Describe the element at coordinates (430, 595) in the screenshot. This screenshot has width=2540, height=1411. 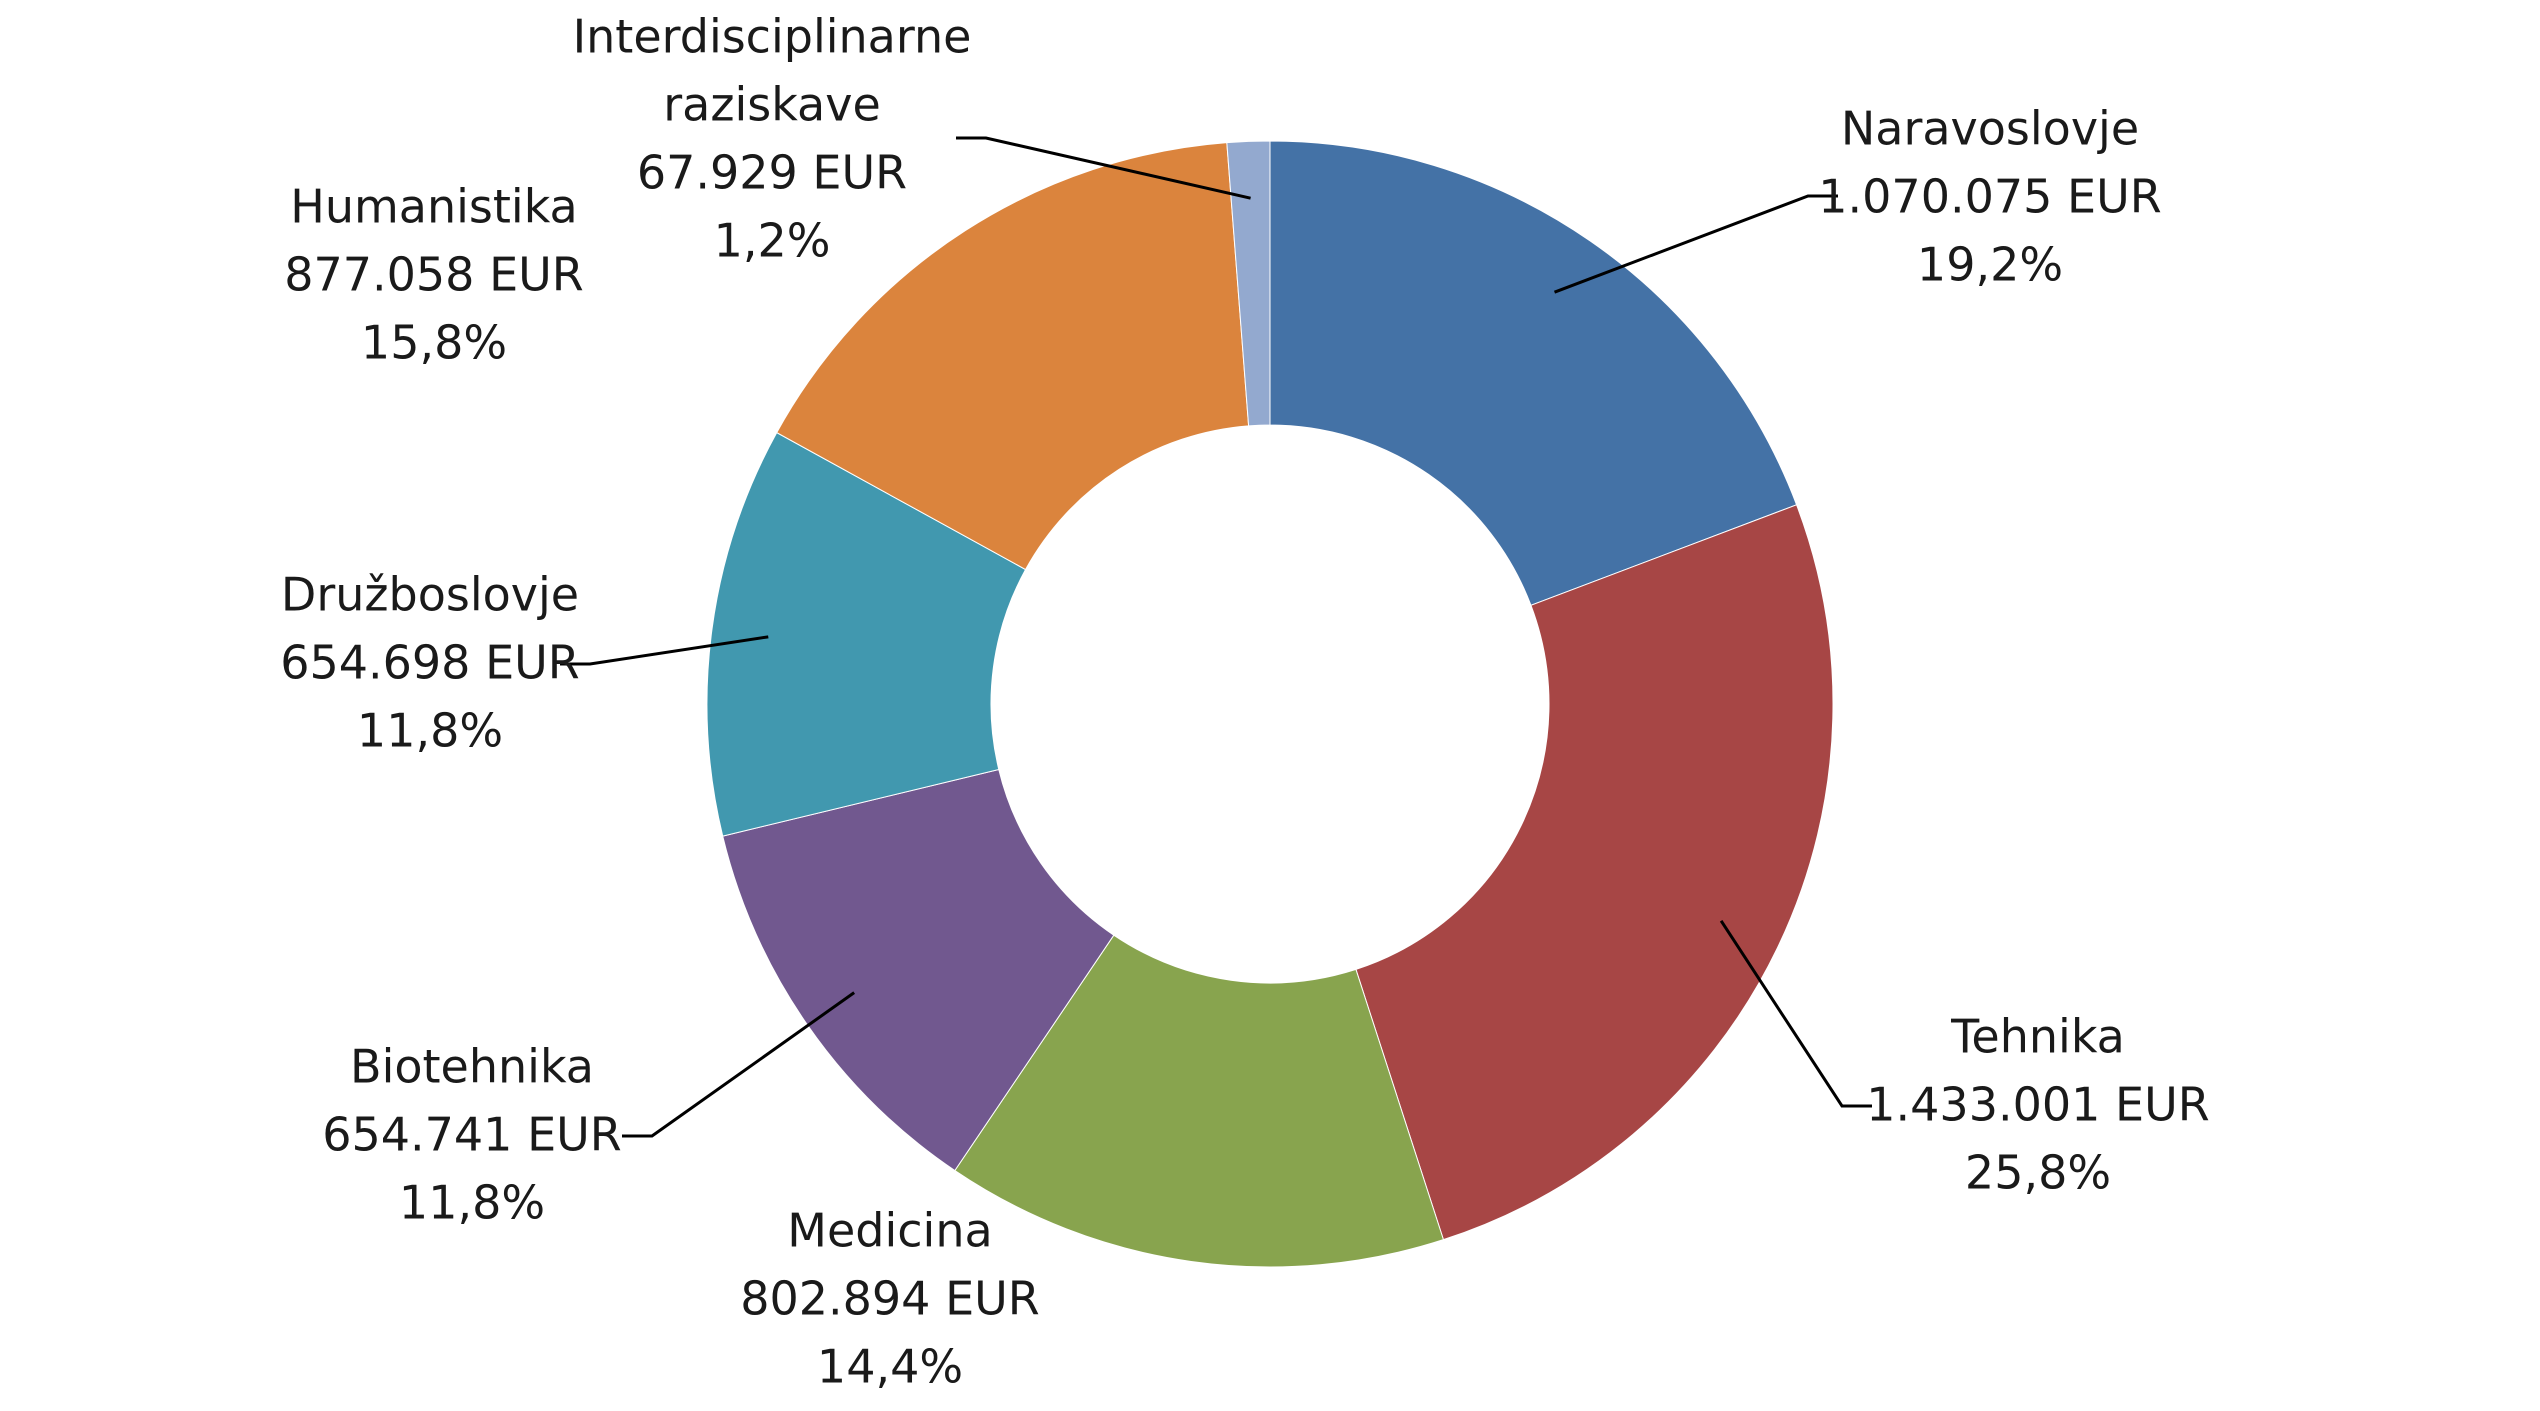
I see `data-label-category: Družboslovje` at that location.